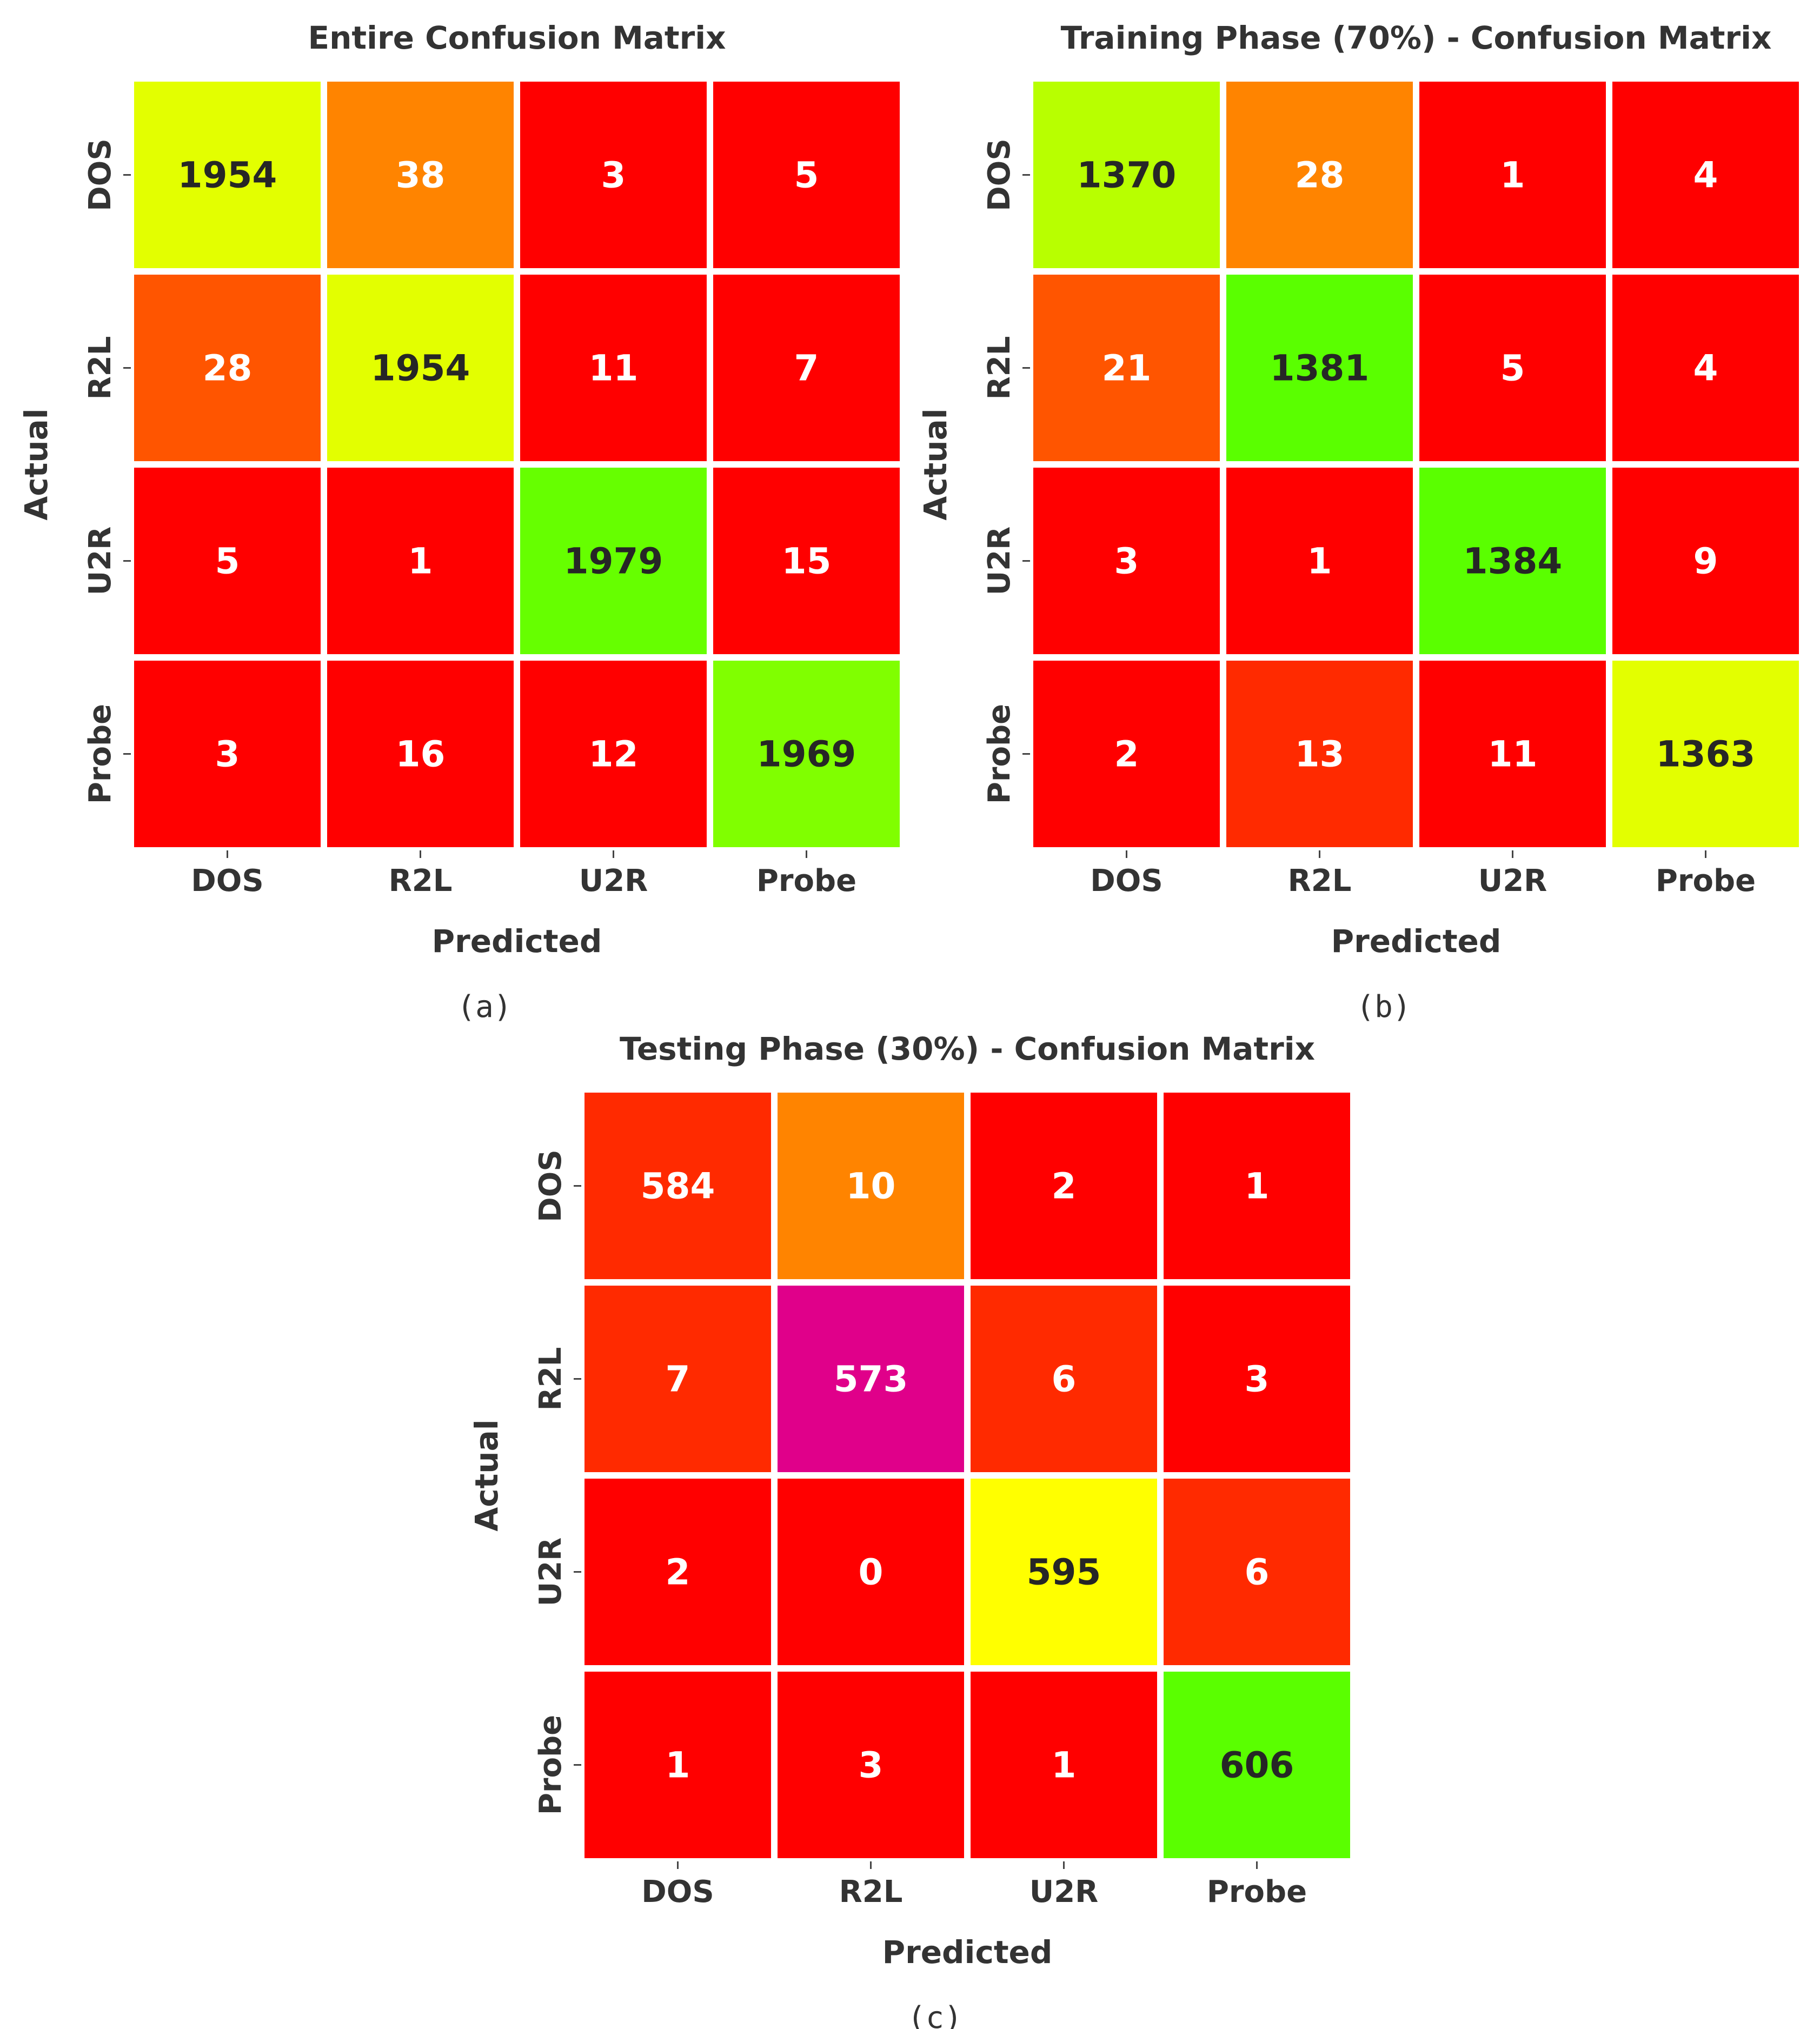 This screenshot has width=1820, height=2029. I want to click on cell-value-label: 28, so click(228, 368).